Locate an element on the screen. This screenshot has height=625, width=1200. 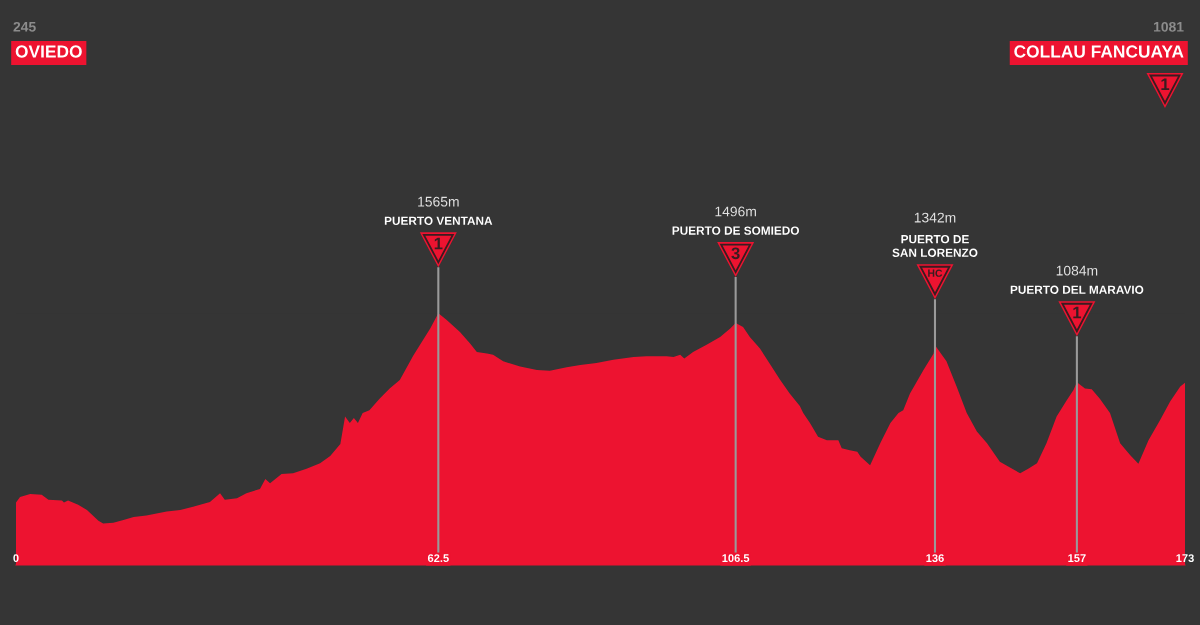
text: 1342m PUERTO DE SAN LORENZO HC is located at coordinates (935, 244).